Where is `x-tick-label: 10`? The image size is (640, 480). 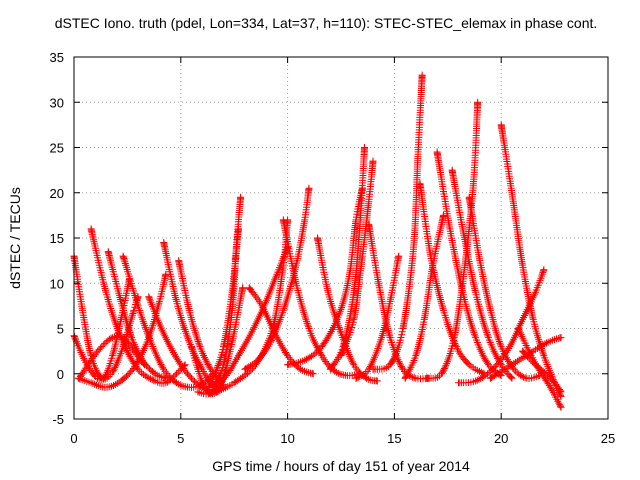
x-tick-label: 10 is located at coordinates (287, 438).